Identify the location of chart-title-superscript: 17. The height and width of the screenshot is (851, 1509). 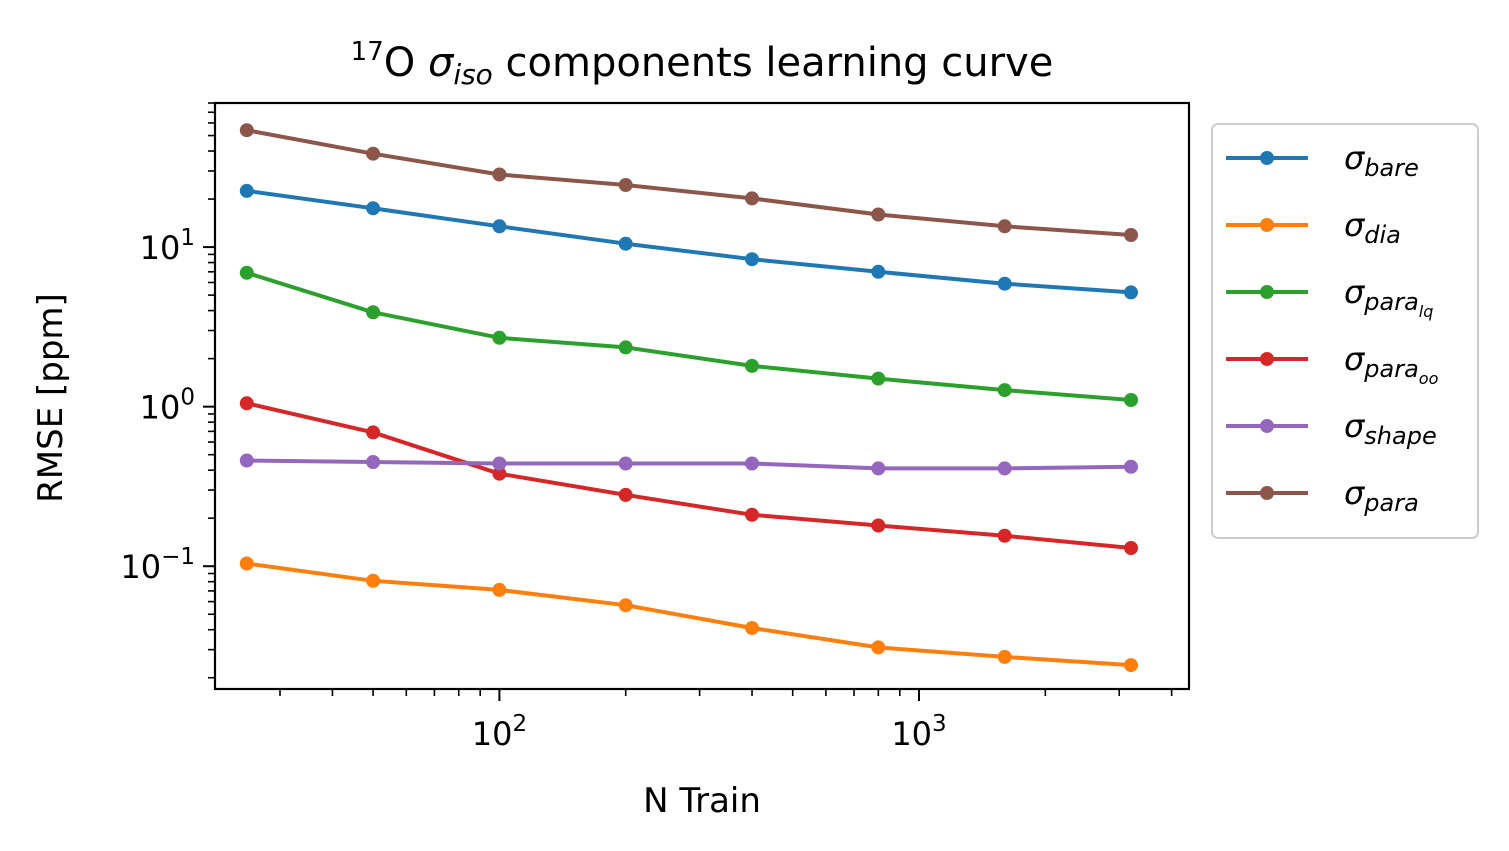
(367, 52).